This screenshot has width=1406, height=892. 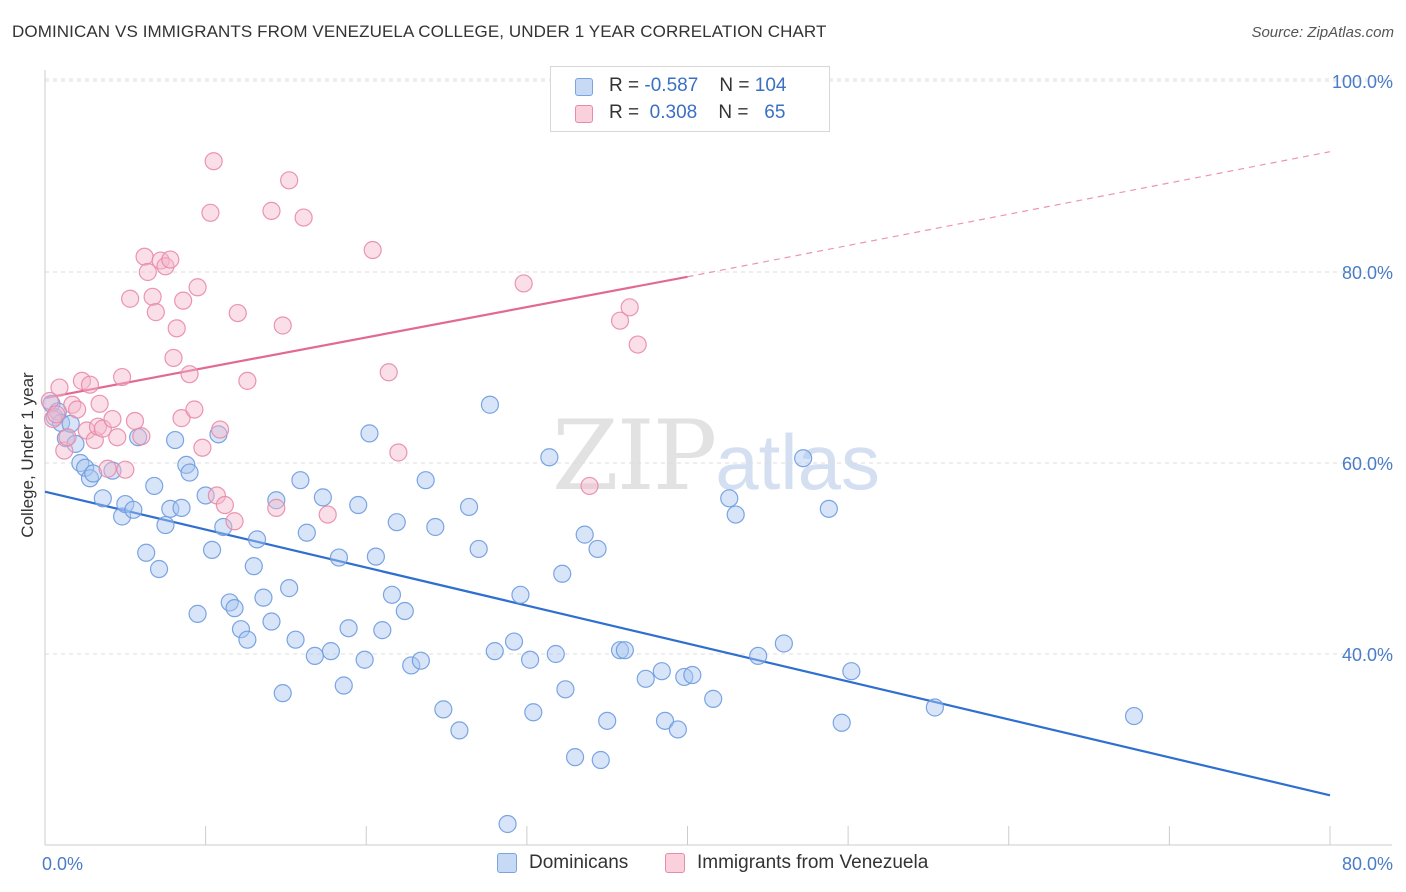 I want to click on x-tick-label: 0.0%, so click(x=62, y=864).